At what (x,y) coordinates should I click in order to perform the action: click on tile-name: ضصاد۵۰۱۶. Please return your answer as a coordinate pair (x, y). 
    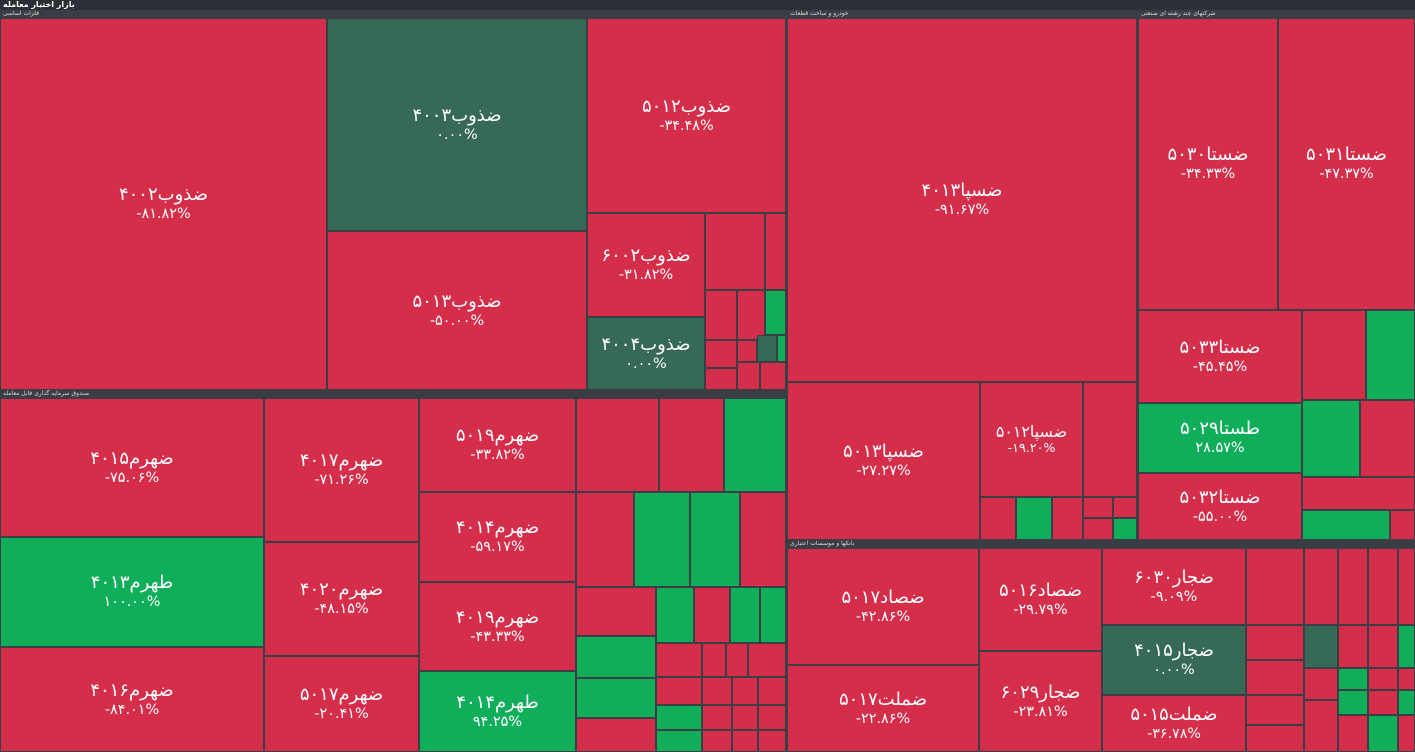
    Looking at the image, I should click on (1040, 590).